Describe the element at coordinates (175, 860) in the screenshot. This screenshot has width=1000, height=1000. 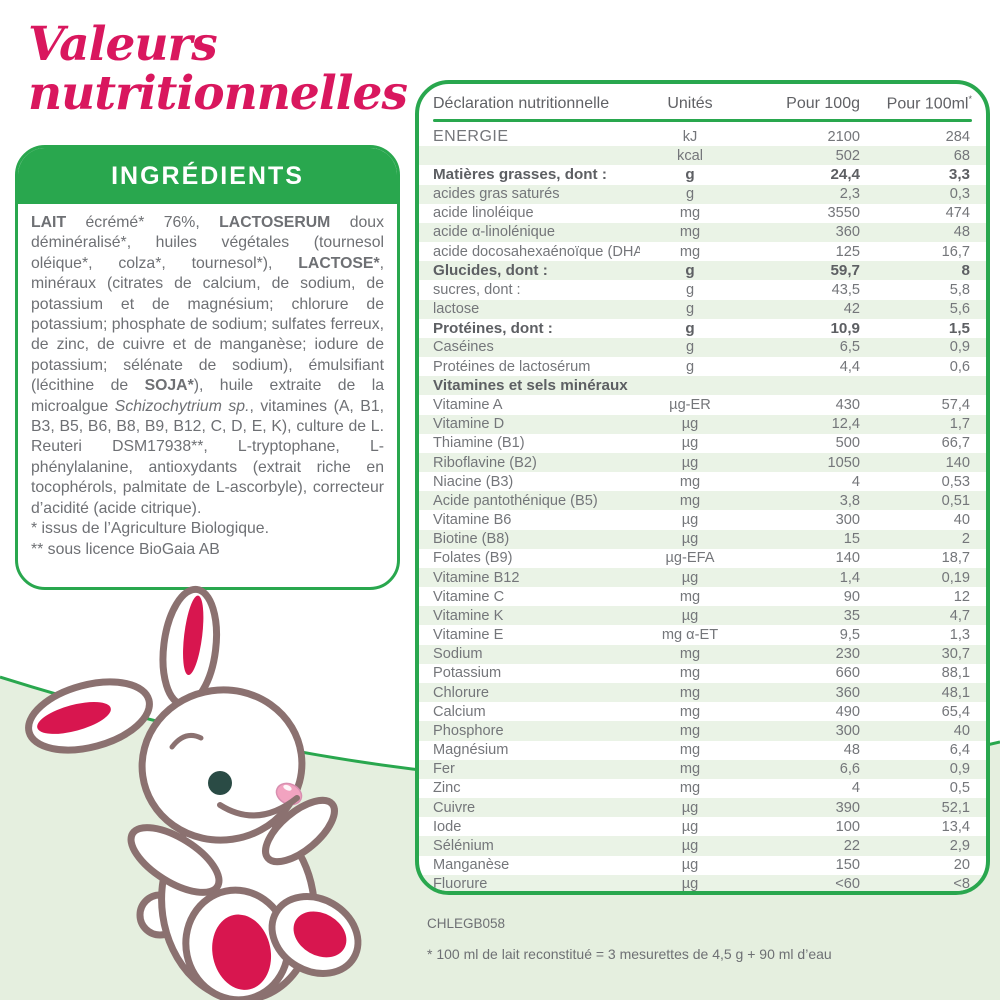
I see `rabbit-arm-left` at that location.